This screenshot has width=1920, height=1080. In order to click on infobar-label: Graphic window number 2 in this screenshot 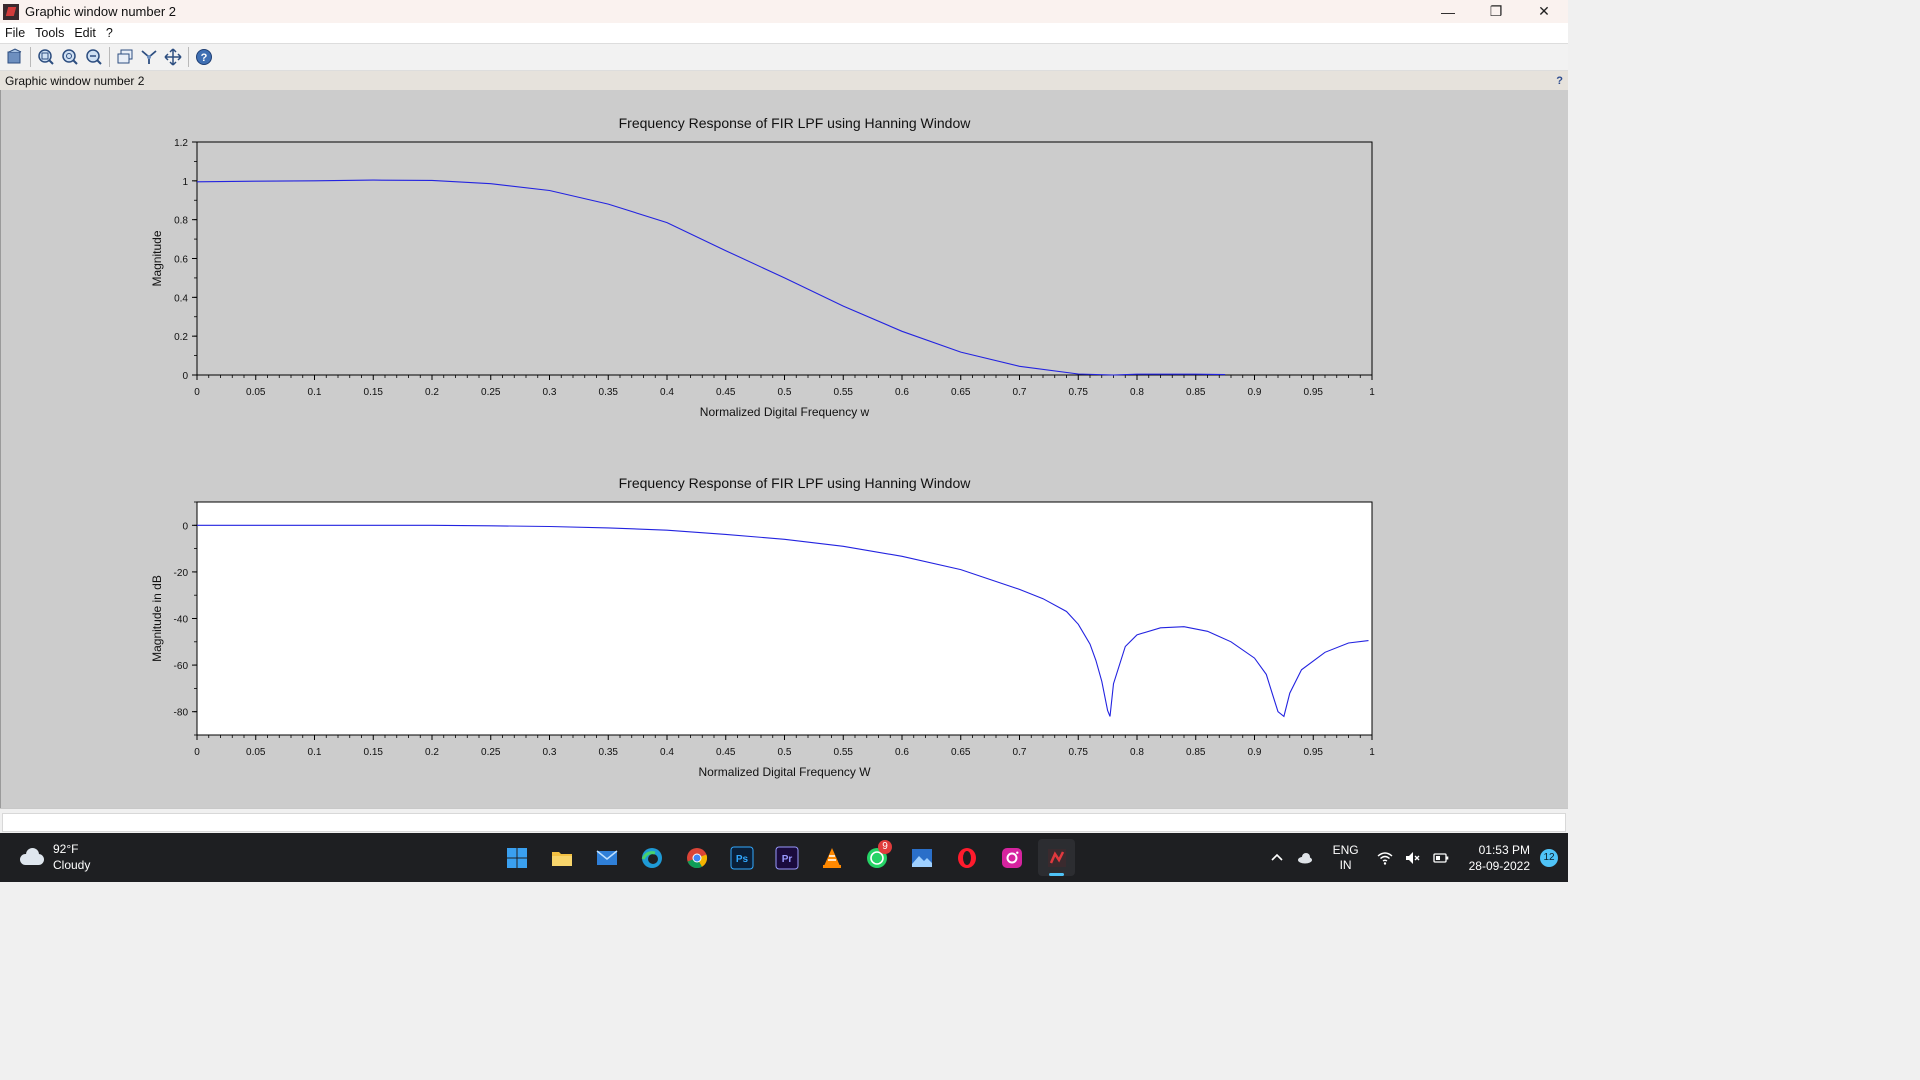, I will do `click(75, 80)`.